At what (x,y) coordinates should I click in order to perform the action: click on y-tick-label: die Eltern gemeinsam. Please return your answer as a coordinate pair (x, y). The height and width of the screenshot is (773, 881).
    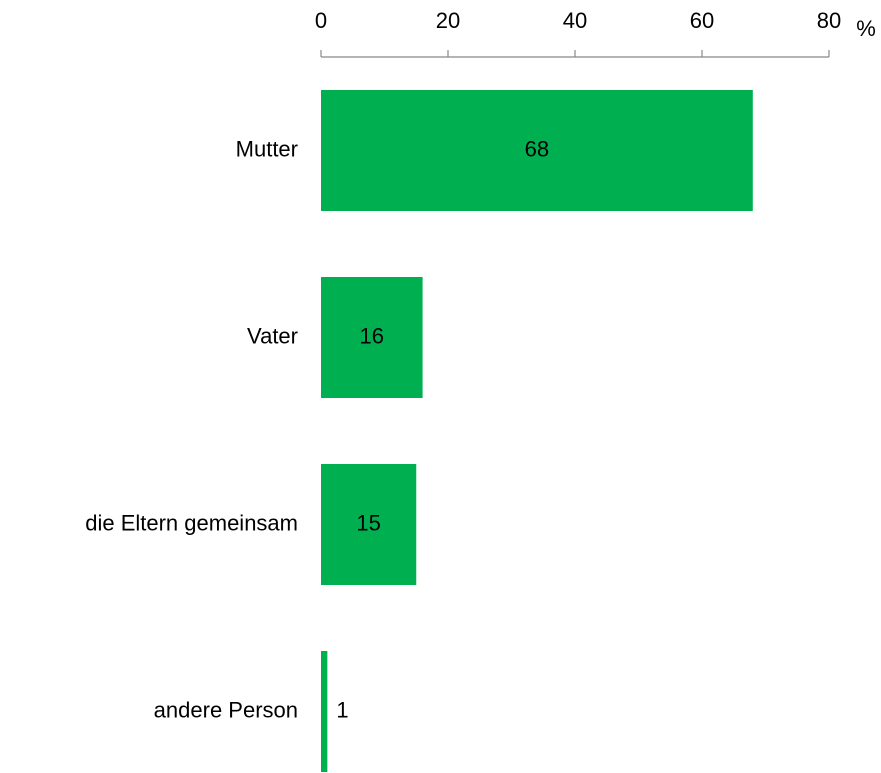
    Looking at the image, I should click on (191, 522).